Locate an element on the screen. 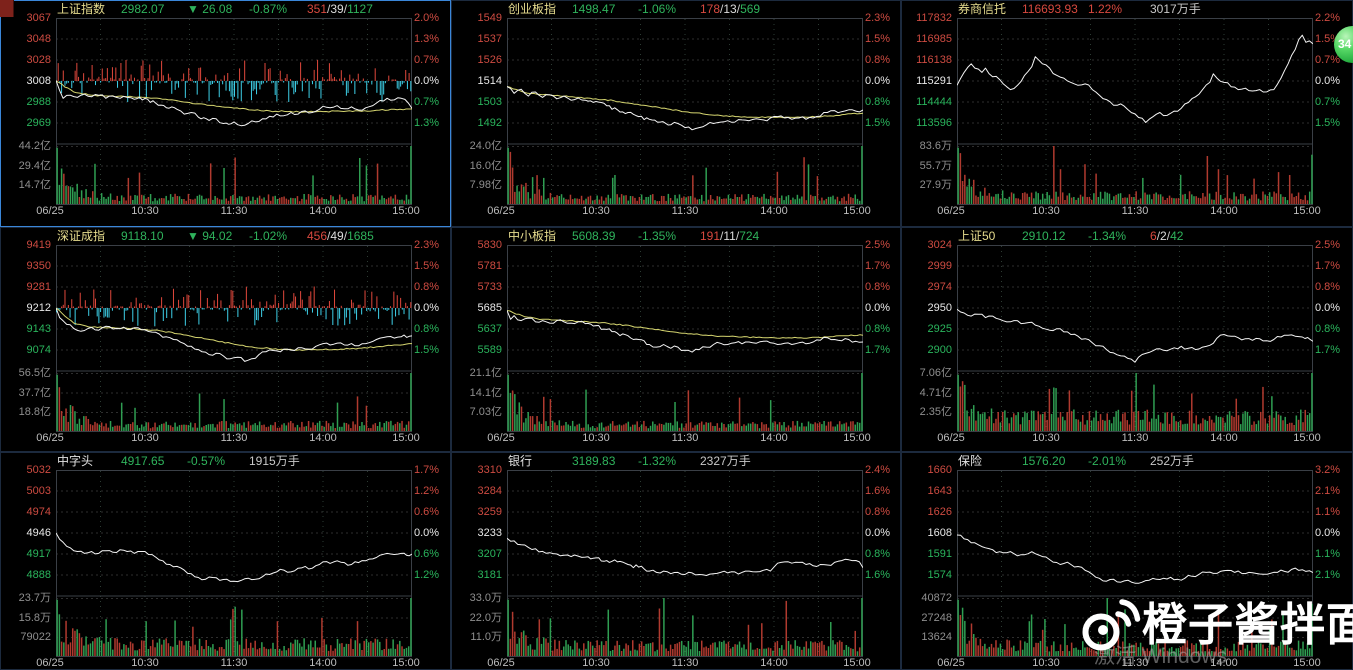  volume-axis-label: 79022 is located at coordinates (35, 637).